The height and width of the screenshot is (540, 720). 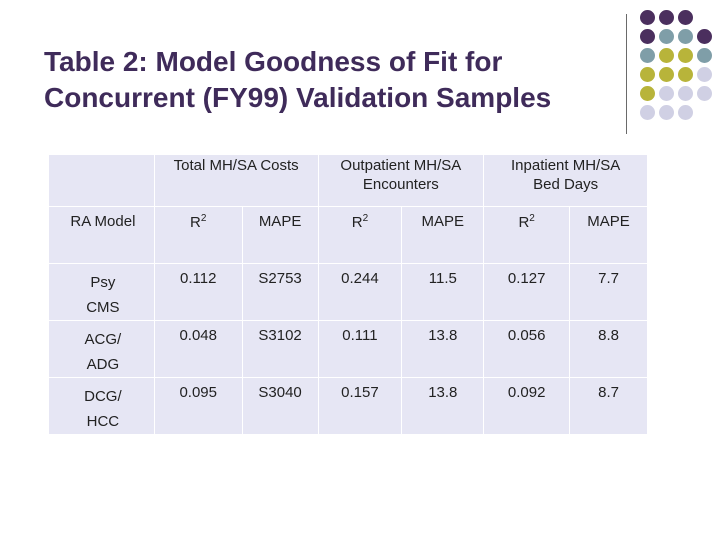 What do you see at coordinates (608, 349) in the screenshot?
I see `inpatient-mape-cell: 8.8` at bounding box center [608, 349].